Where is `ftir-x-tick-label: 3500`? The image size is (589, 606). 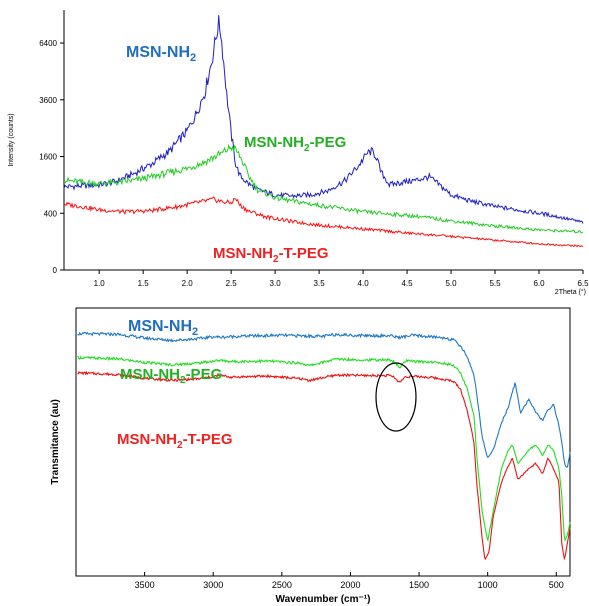
ftir-x-tick-label: 3500 is located at coordinates (145, 585).